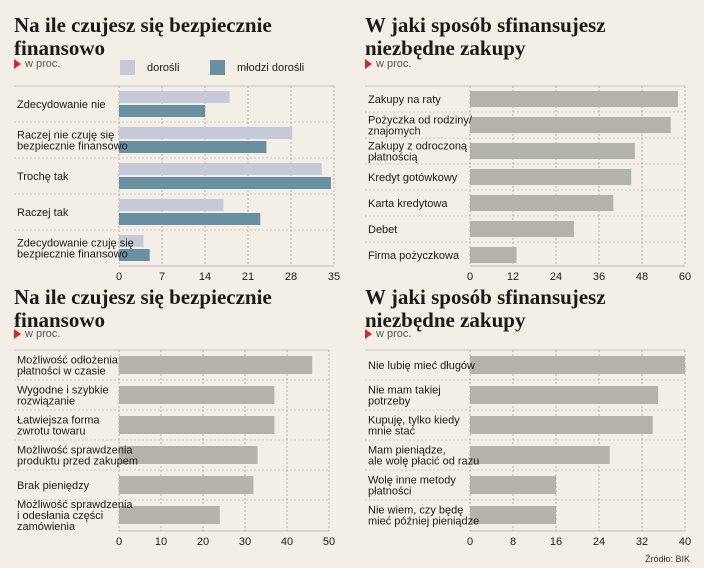 Image resolution: width=704 pixels, height=568 pixels. Describe the element at coordinates (513, 277) in the screenshot. I see `x-tick-label: 12` at that location.